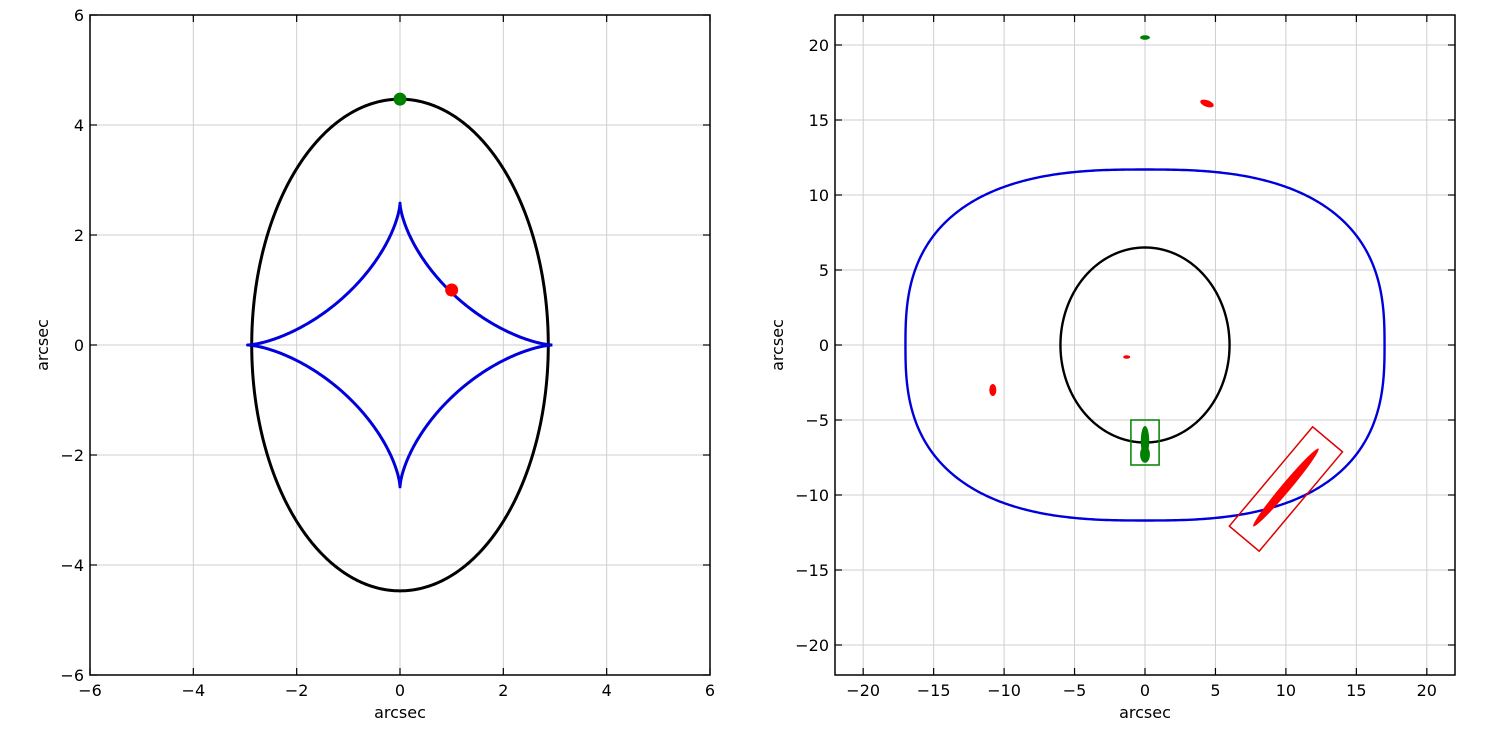 This screenshot has height=750, width=1500. Describe the element at coordinates (1004, 690) in the screenshot. I see `x-tick-label: −10` at that location.